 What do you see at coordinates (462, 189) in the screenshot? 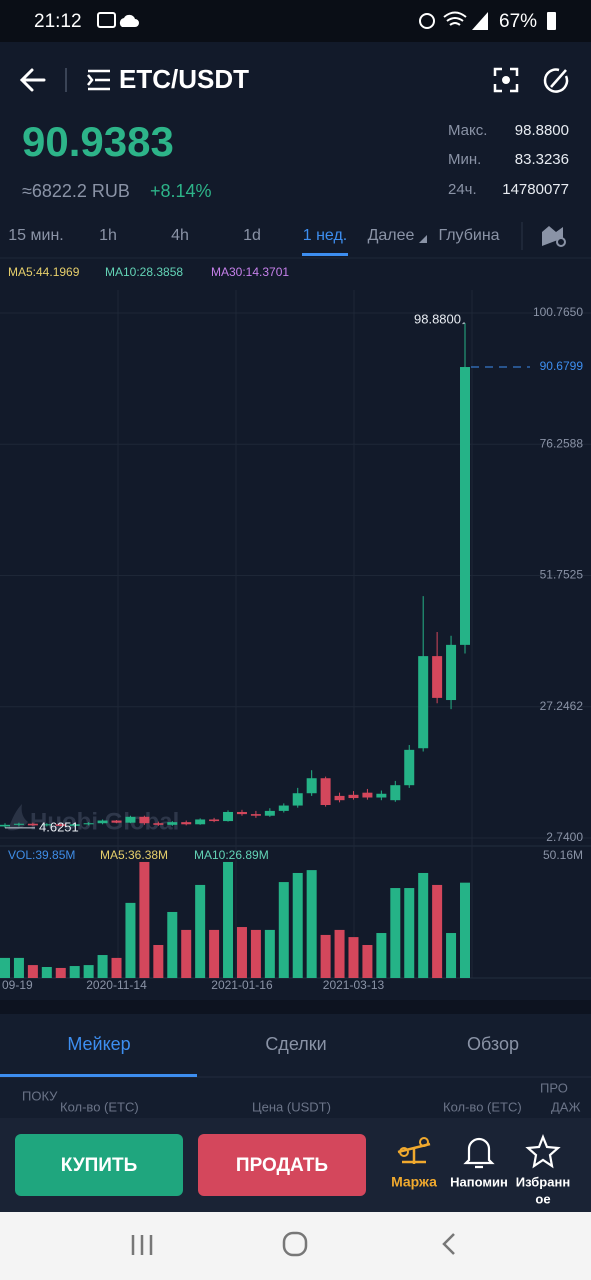
I see `stat-label: 24ч.` at bounding box center [462, 189].